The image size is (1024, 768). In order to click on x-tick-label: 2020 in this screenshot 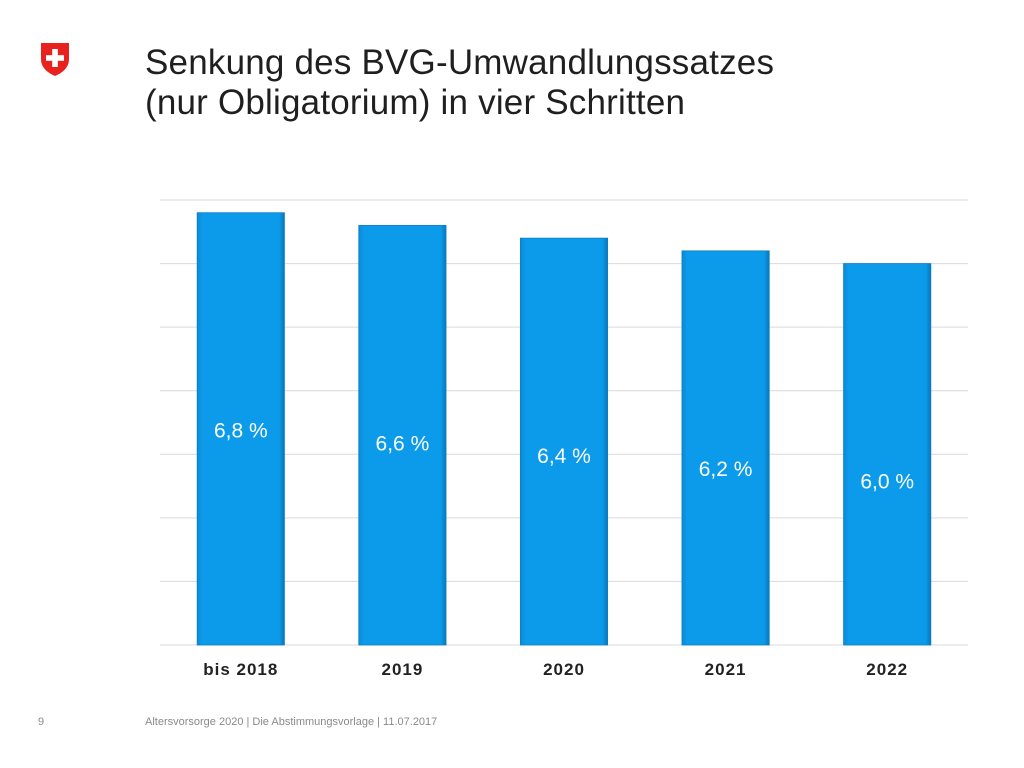, I will do `click(564, 669)`.